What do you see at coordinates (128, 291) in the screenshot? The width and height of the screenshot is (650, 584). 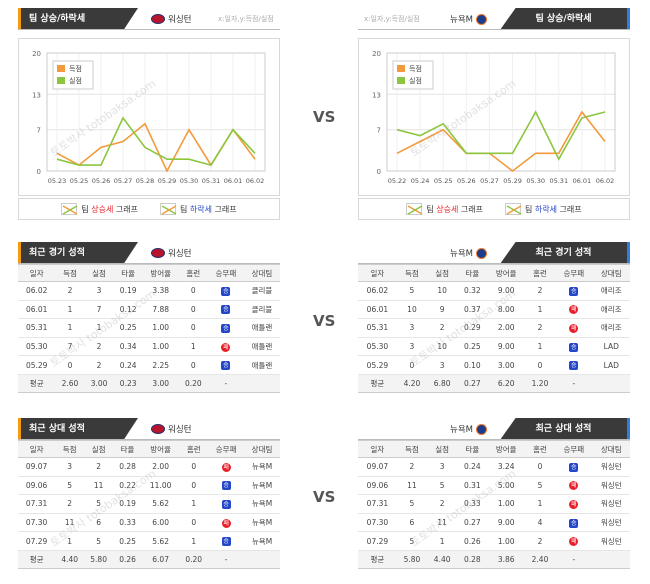 I see `table-cell: 0.19` at bounding box center [128, 291].